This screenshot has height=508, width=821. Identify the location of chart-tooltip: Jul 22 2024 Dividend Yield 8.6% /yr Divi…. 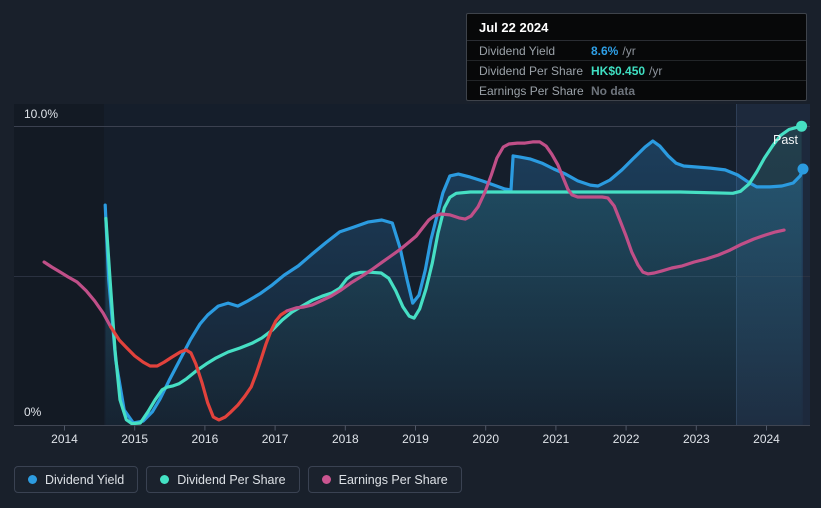
(636, 57).